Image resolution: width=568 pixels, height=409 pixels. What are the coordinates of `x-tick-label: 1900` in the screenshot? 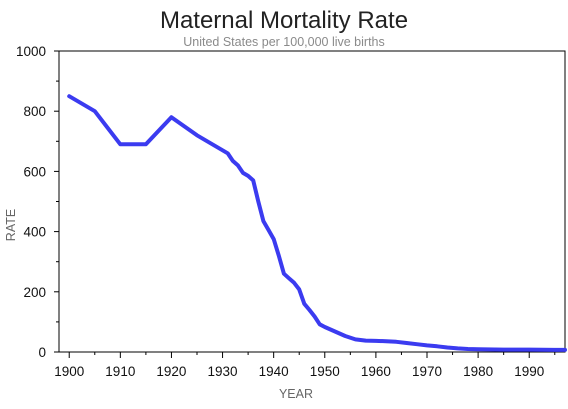 It's located at (69, 371).